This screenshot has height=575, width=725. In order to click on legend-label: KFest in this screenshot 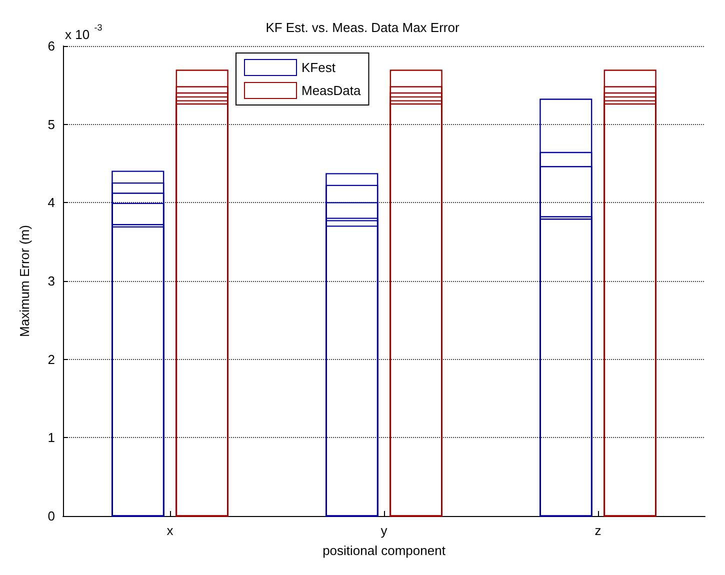, I will do `click(319, 67)`.